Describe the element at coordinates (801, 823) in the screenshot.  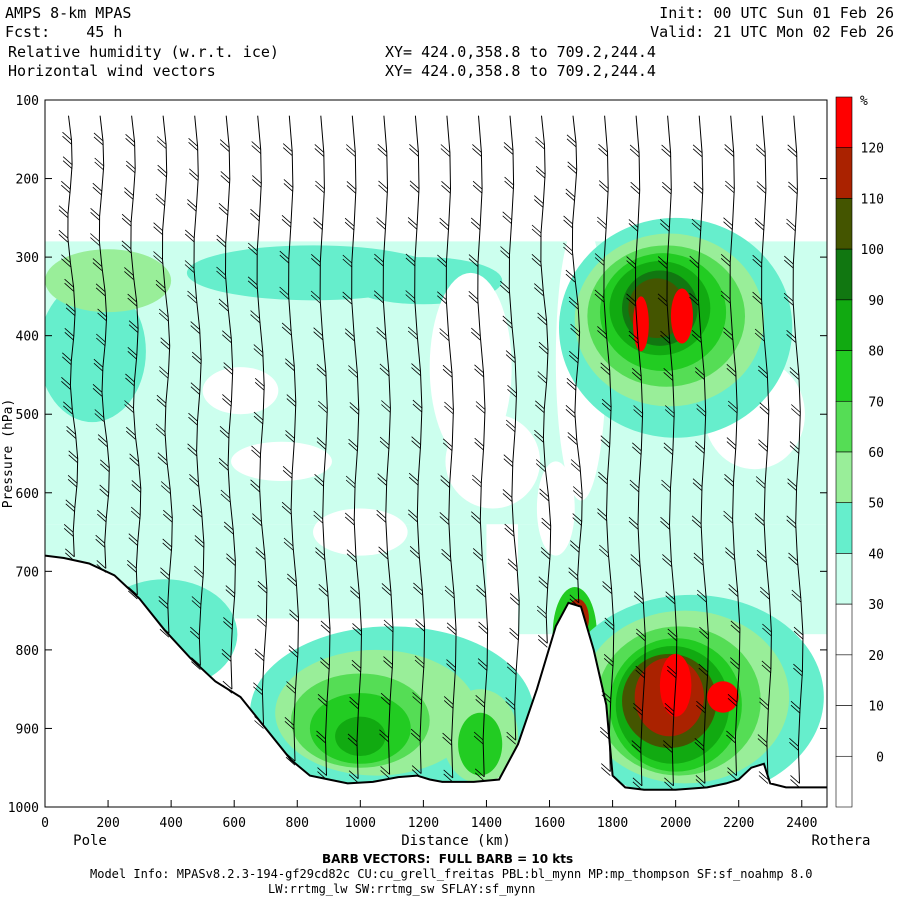
I see `x-tick-label: 2400` at that location.